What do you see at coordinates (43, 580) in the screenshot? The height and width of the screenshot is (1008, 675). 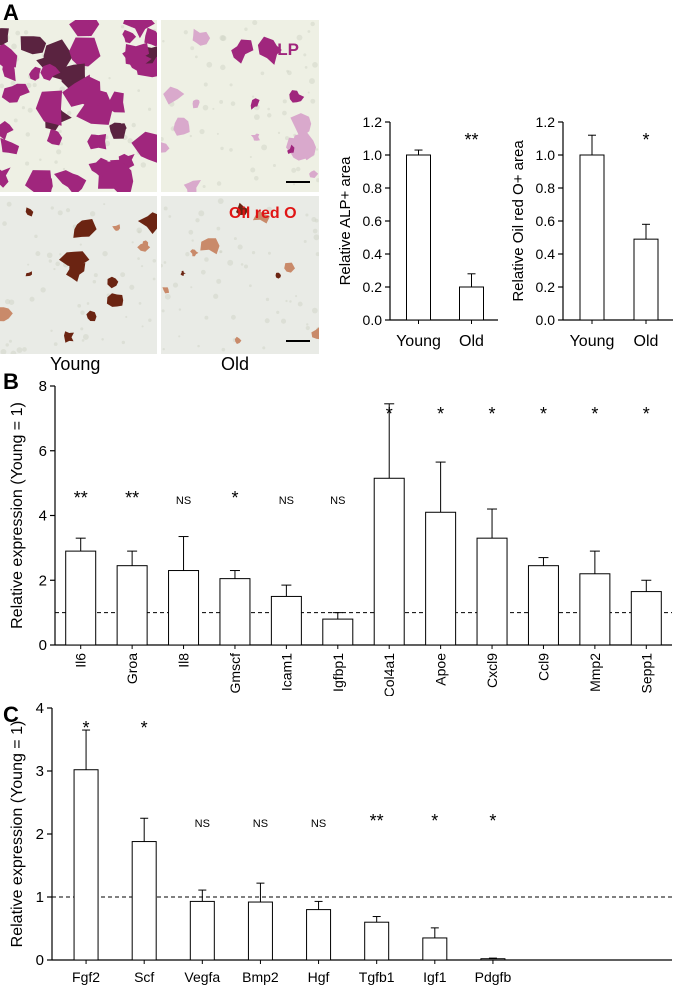 I see `b-y-tick-label: 2` at bounding box center [43, 580].